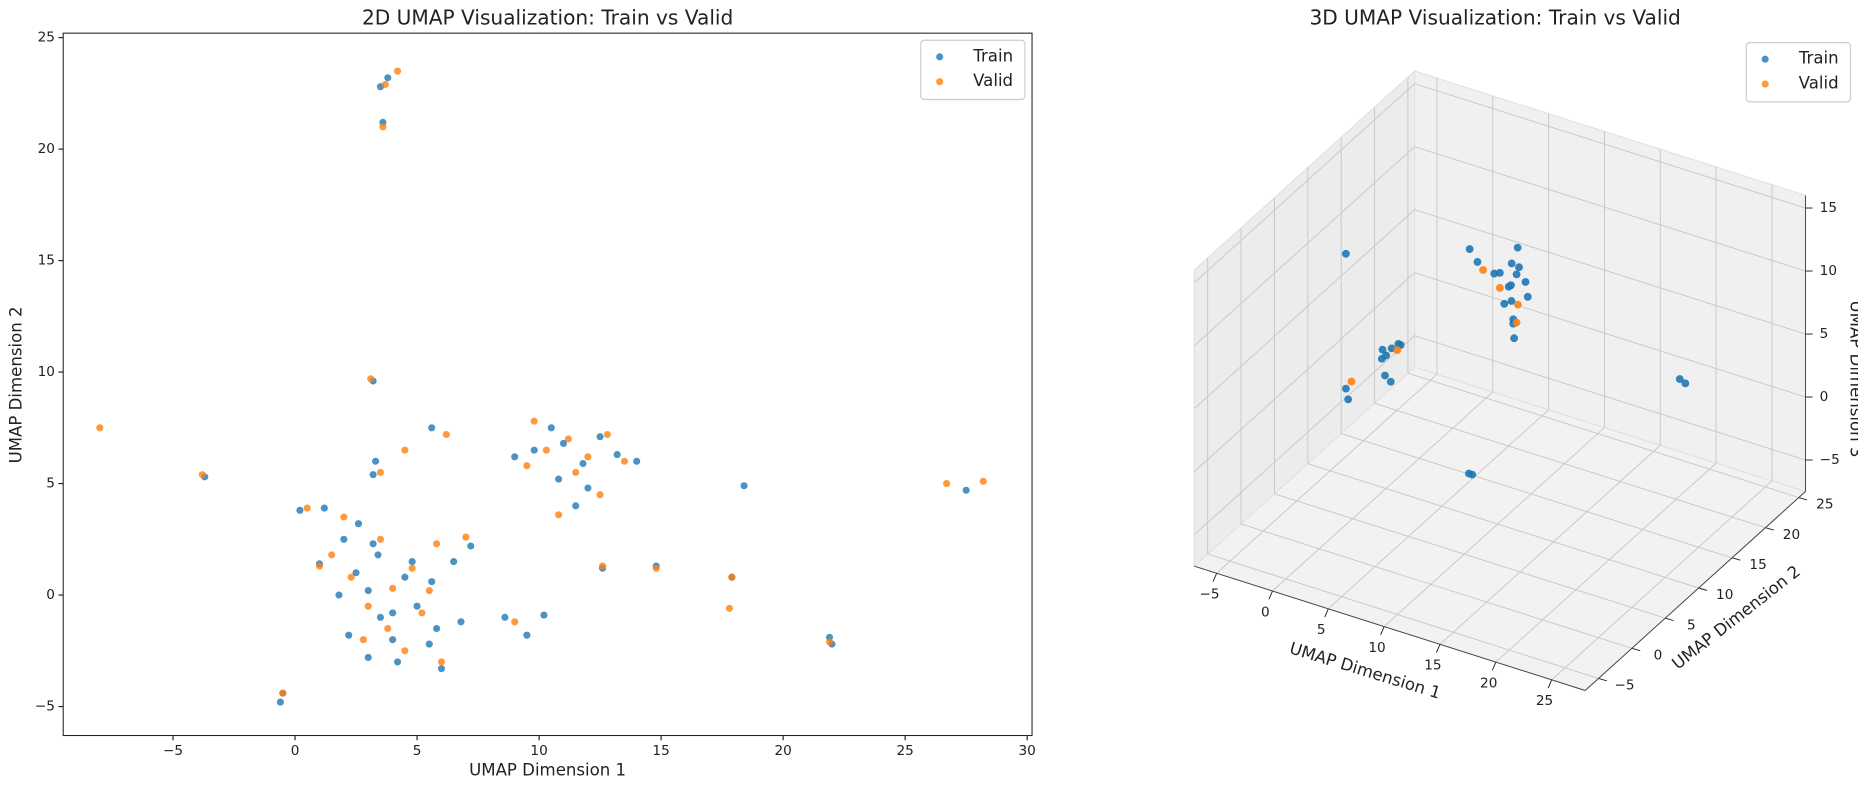 The image size is (1858, 790). What do you see at coordinates (1830, 460) in the screenshot?
I see `z-tick-label: −5` at bounding box center [1830, 460].